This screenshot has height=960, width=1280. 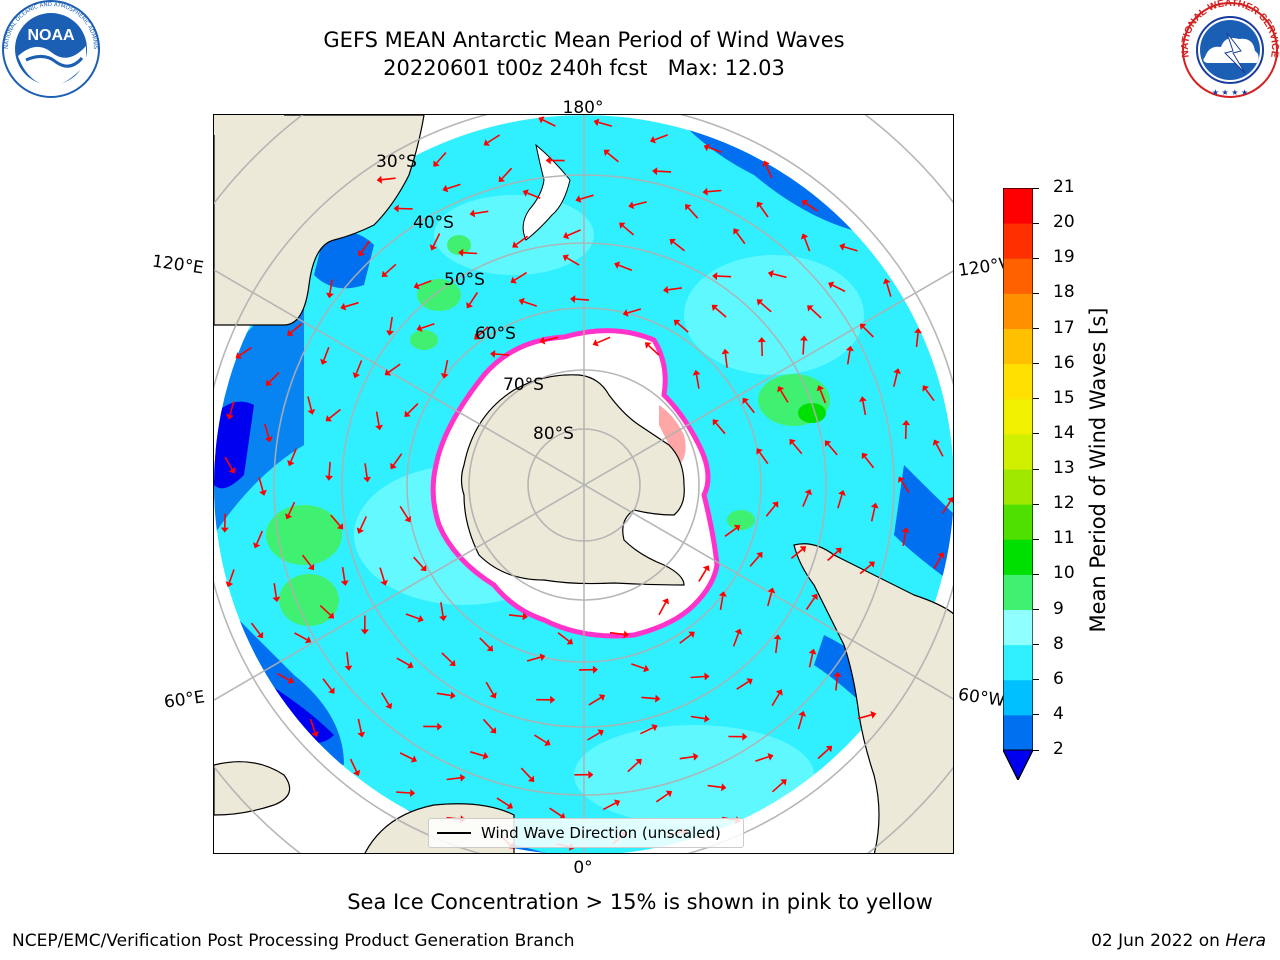 I want to click on lat-label-70s: 70°S, so click(x=523, y=385).